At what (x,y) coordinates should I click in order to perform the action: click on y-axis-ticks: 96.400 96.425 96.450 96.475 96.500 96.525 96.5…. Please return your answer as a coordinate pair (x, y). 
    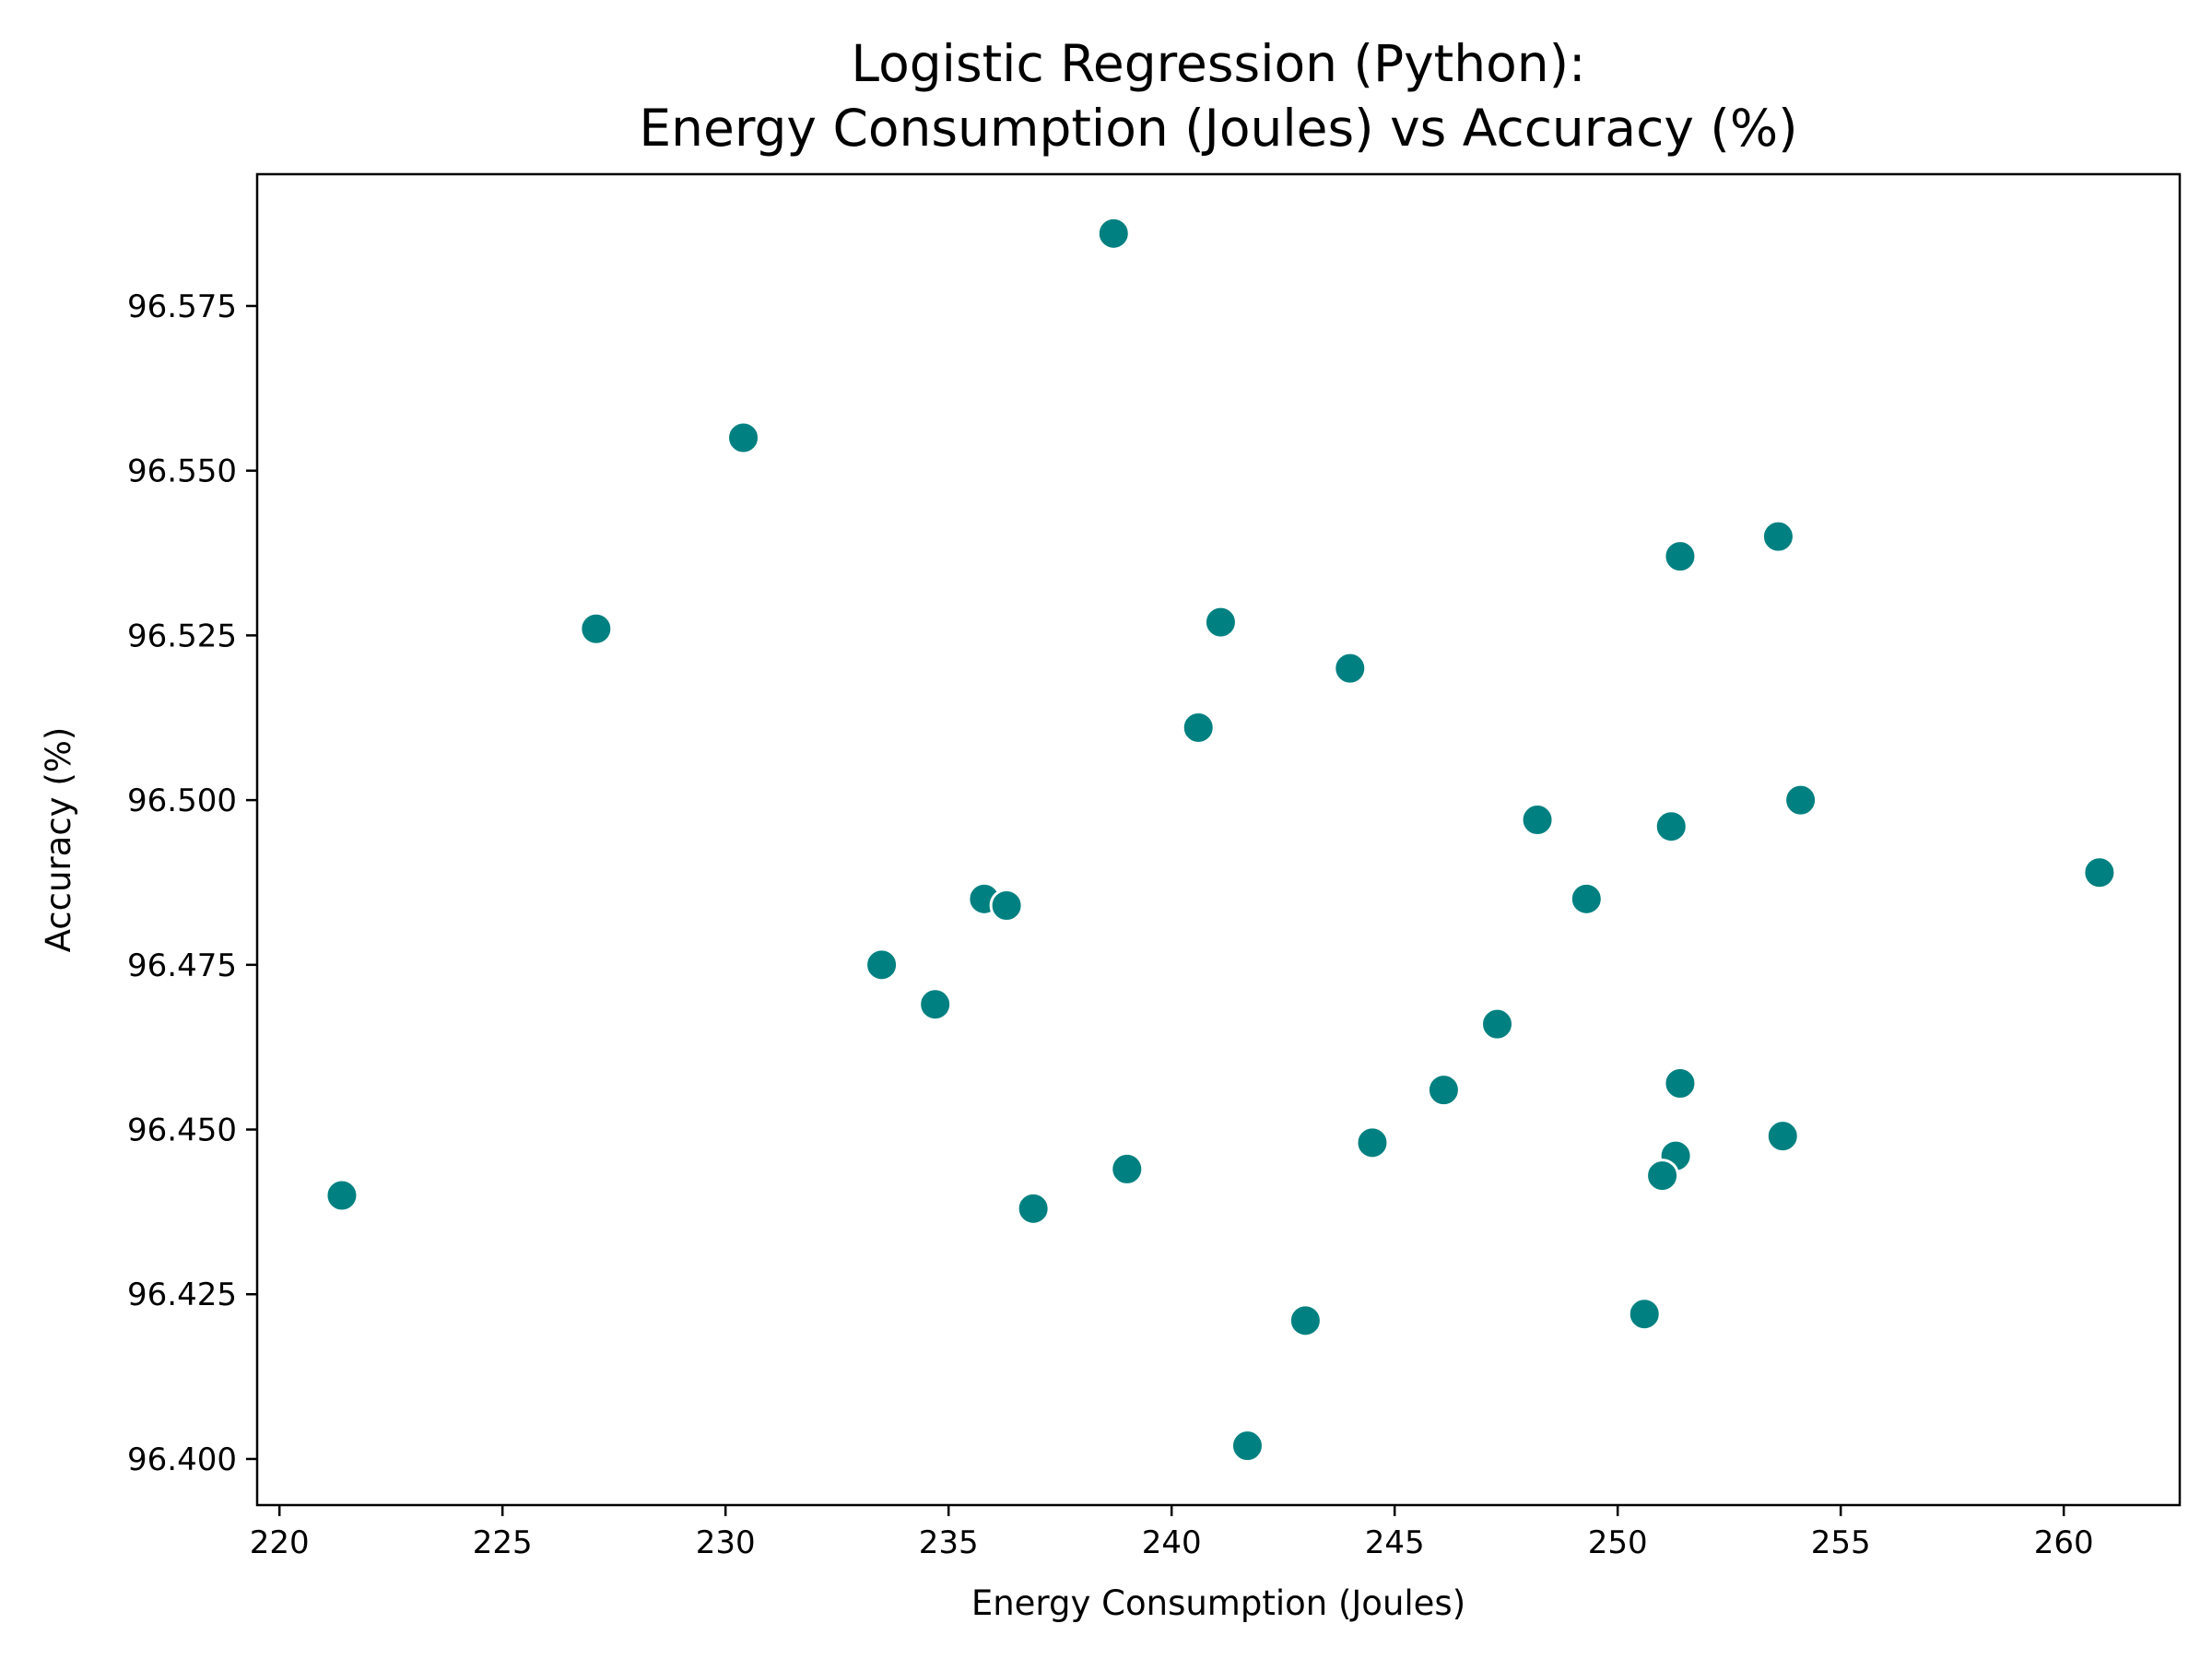
    Looking at the image, I should click on (192, 883).